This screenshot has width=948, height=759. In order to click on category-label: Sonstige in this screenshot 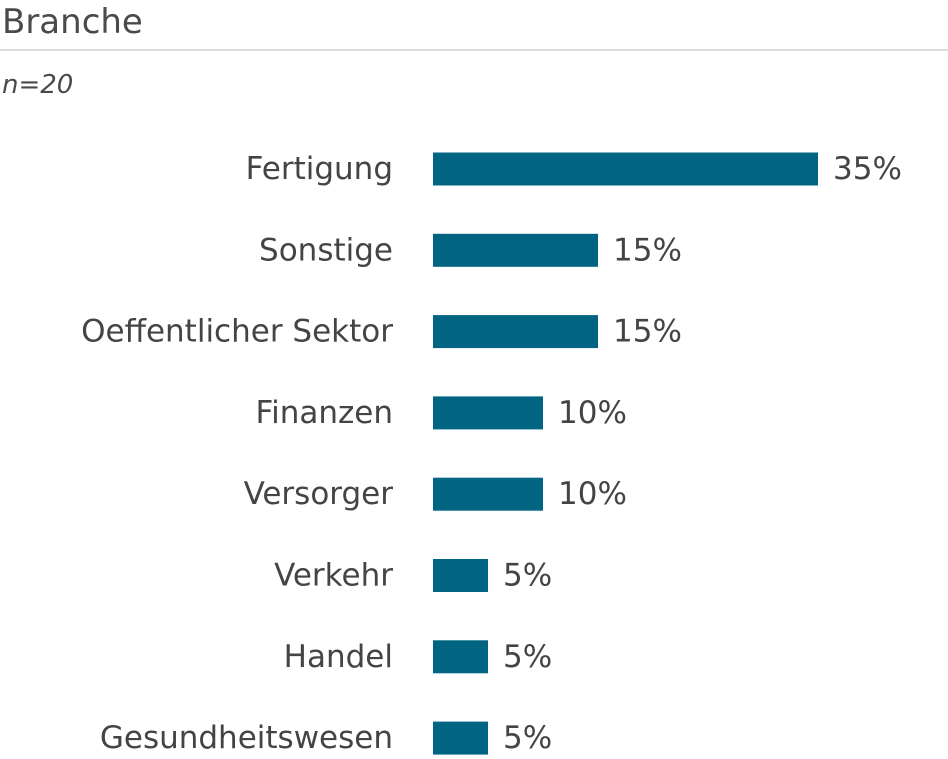, I will do `click(326, 250)`.